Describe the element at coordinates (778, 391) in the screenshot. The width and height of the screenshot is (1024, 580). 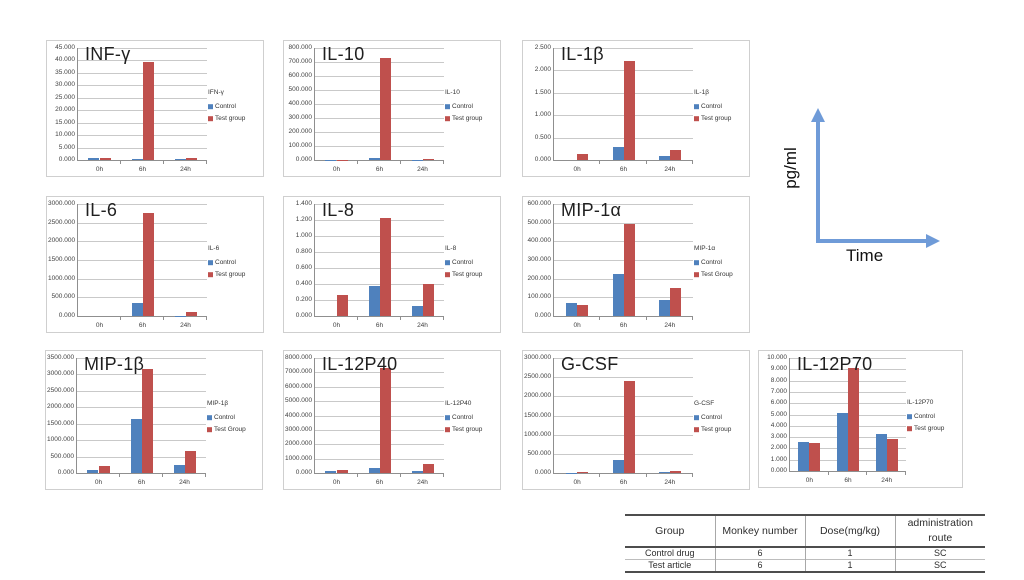
I see `y-axis-tick-label: 7.000` at that location.